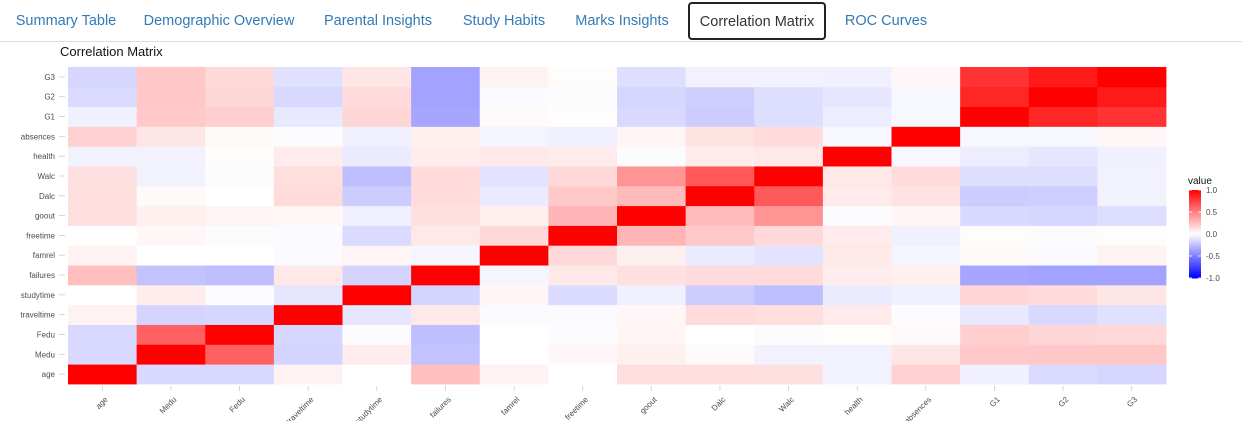  I want to click on heatmap-cell-Dalc-freetime, so click(583, 196).